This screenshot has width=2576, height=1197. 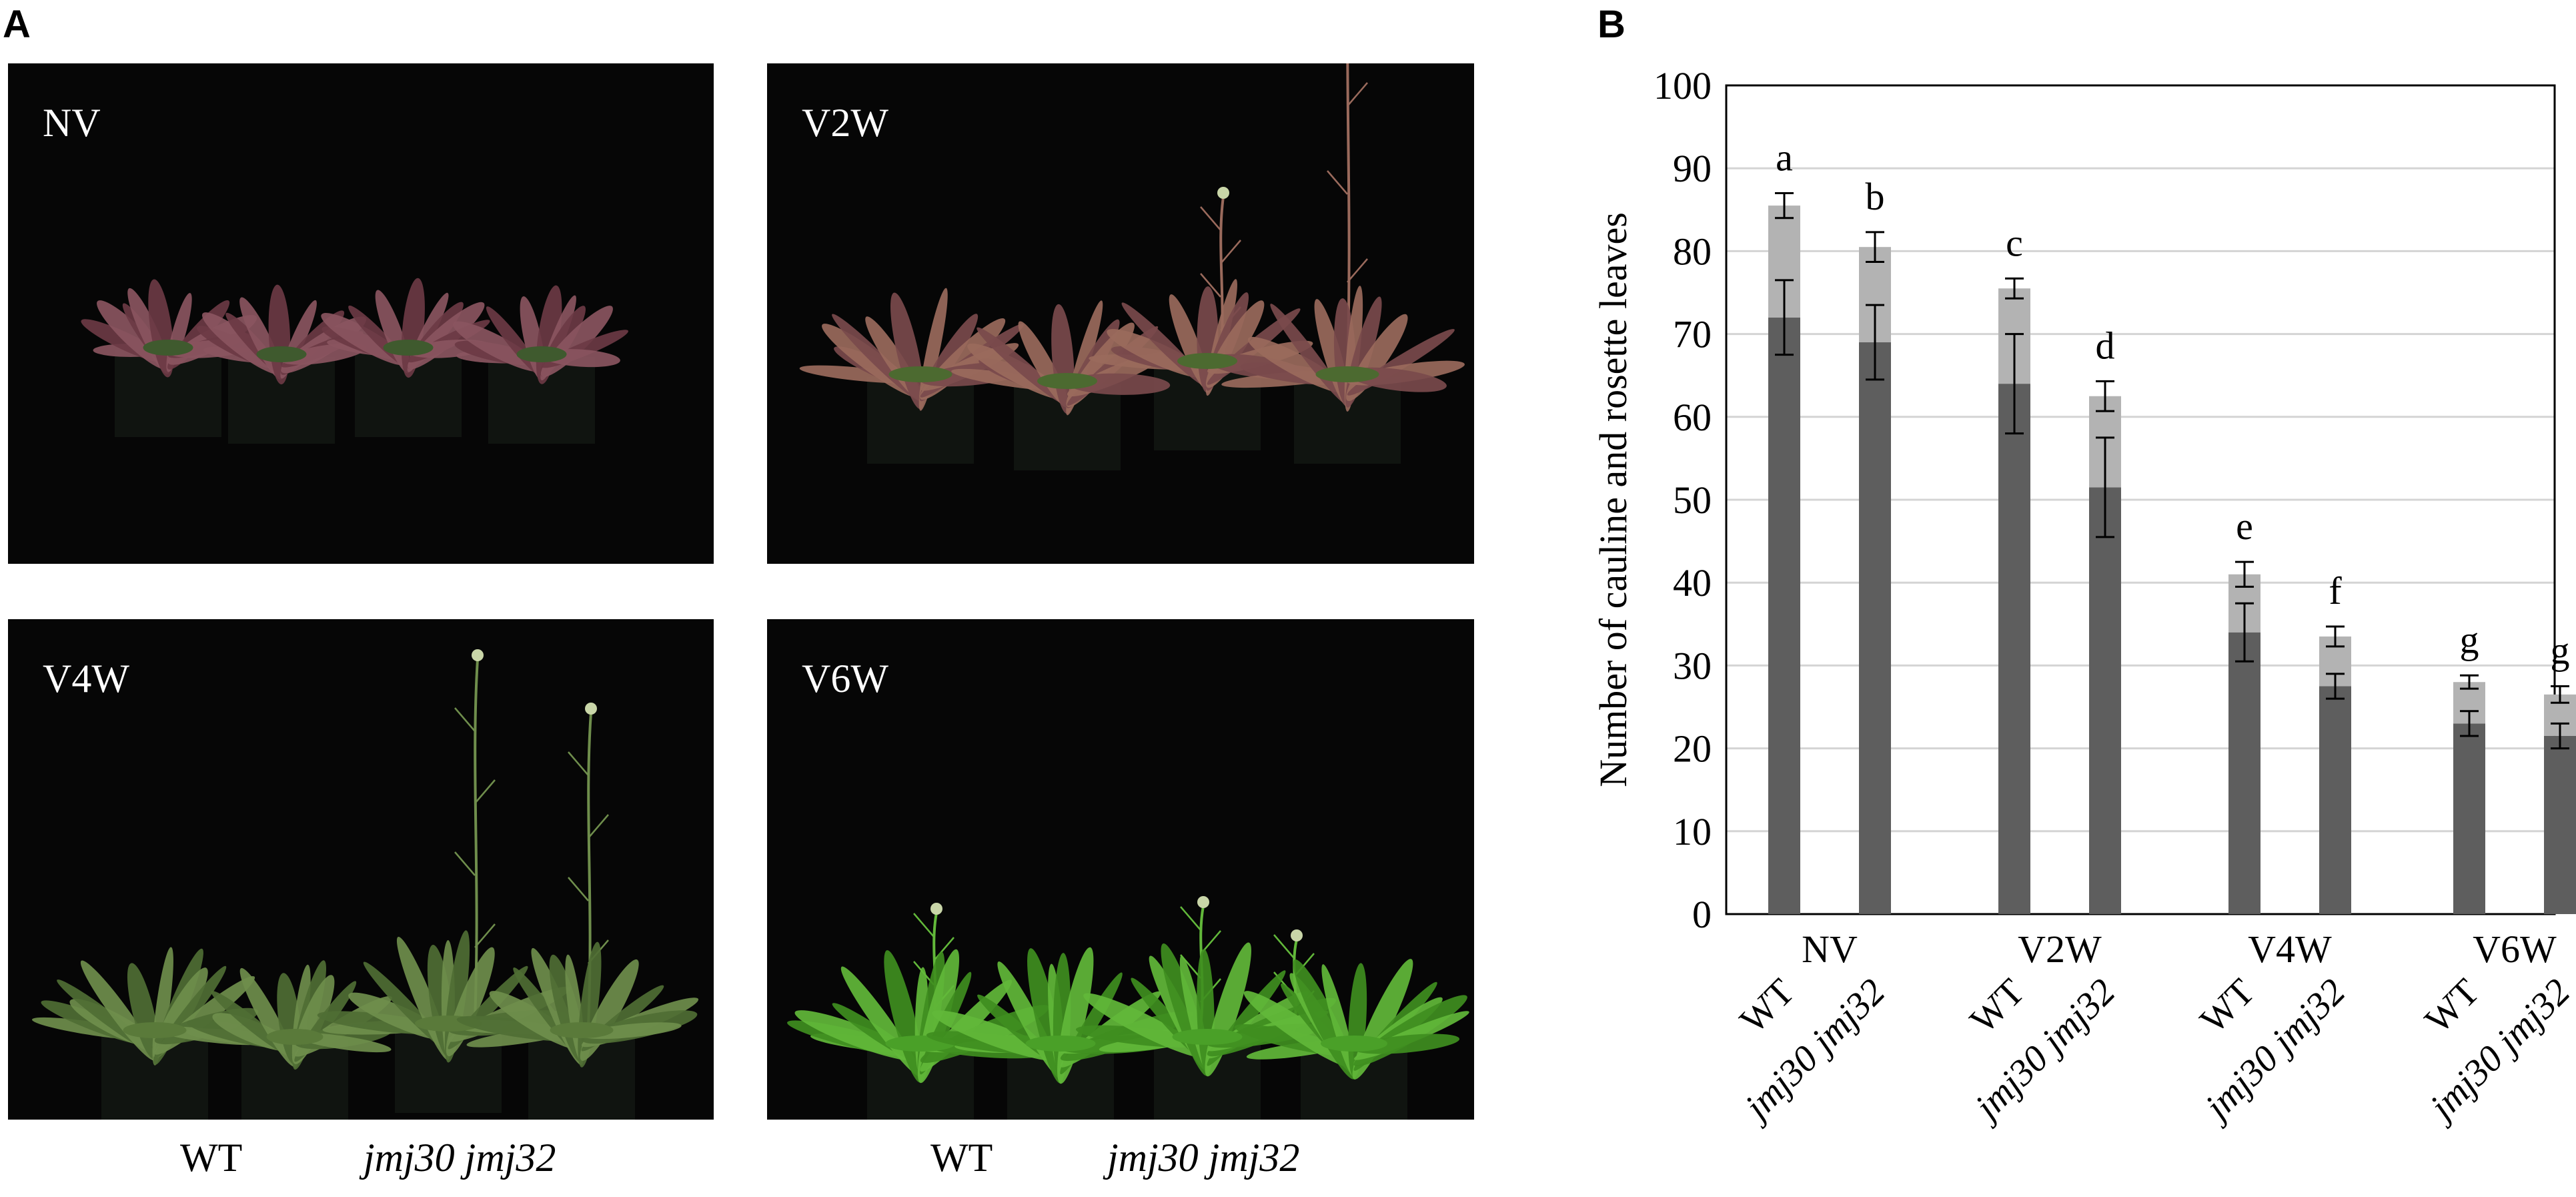 What do you see at coordinates (1830, 949) in the screenshot?
I see `group-label: NV` at bounding box center [1830, 949].